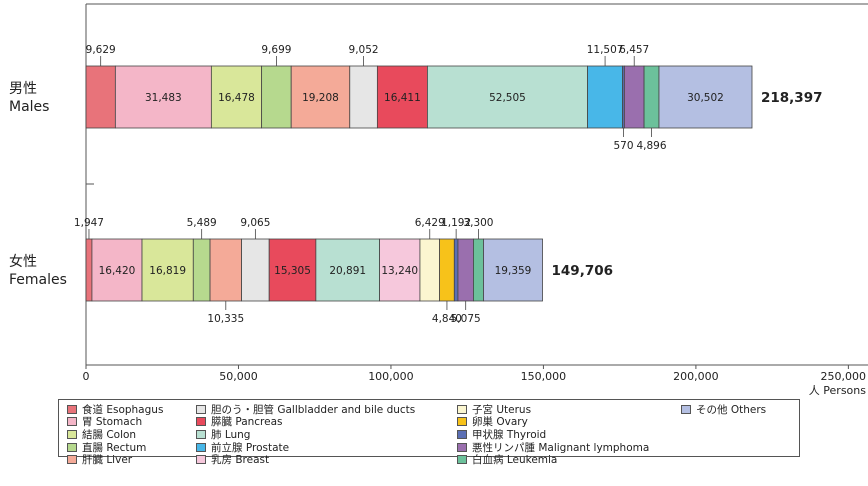 The height and width of the screenshot is (486, 868). Describe the element at coordinates (502, 409) in the screenshot. I see `legend-label: 子宮 Uterus` at that location.